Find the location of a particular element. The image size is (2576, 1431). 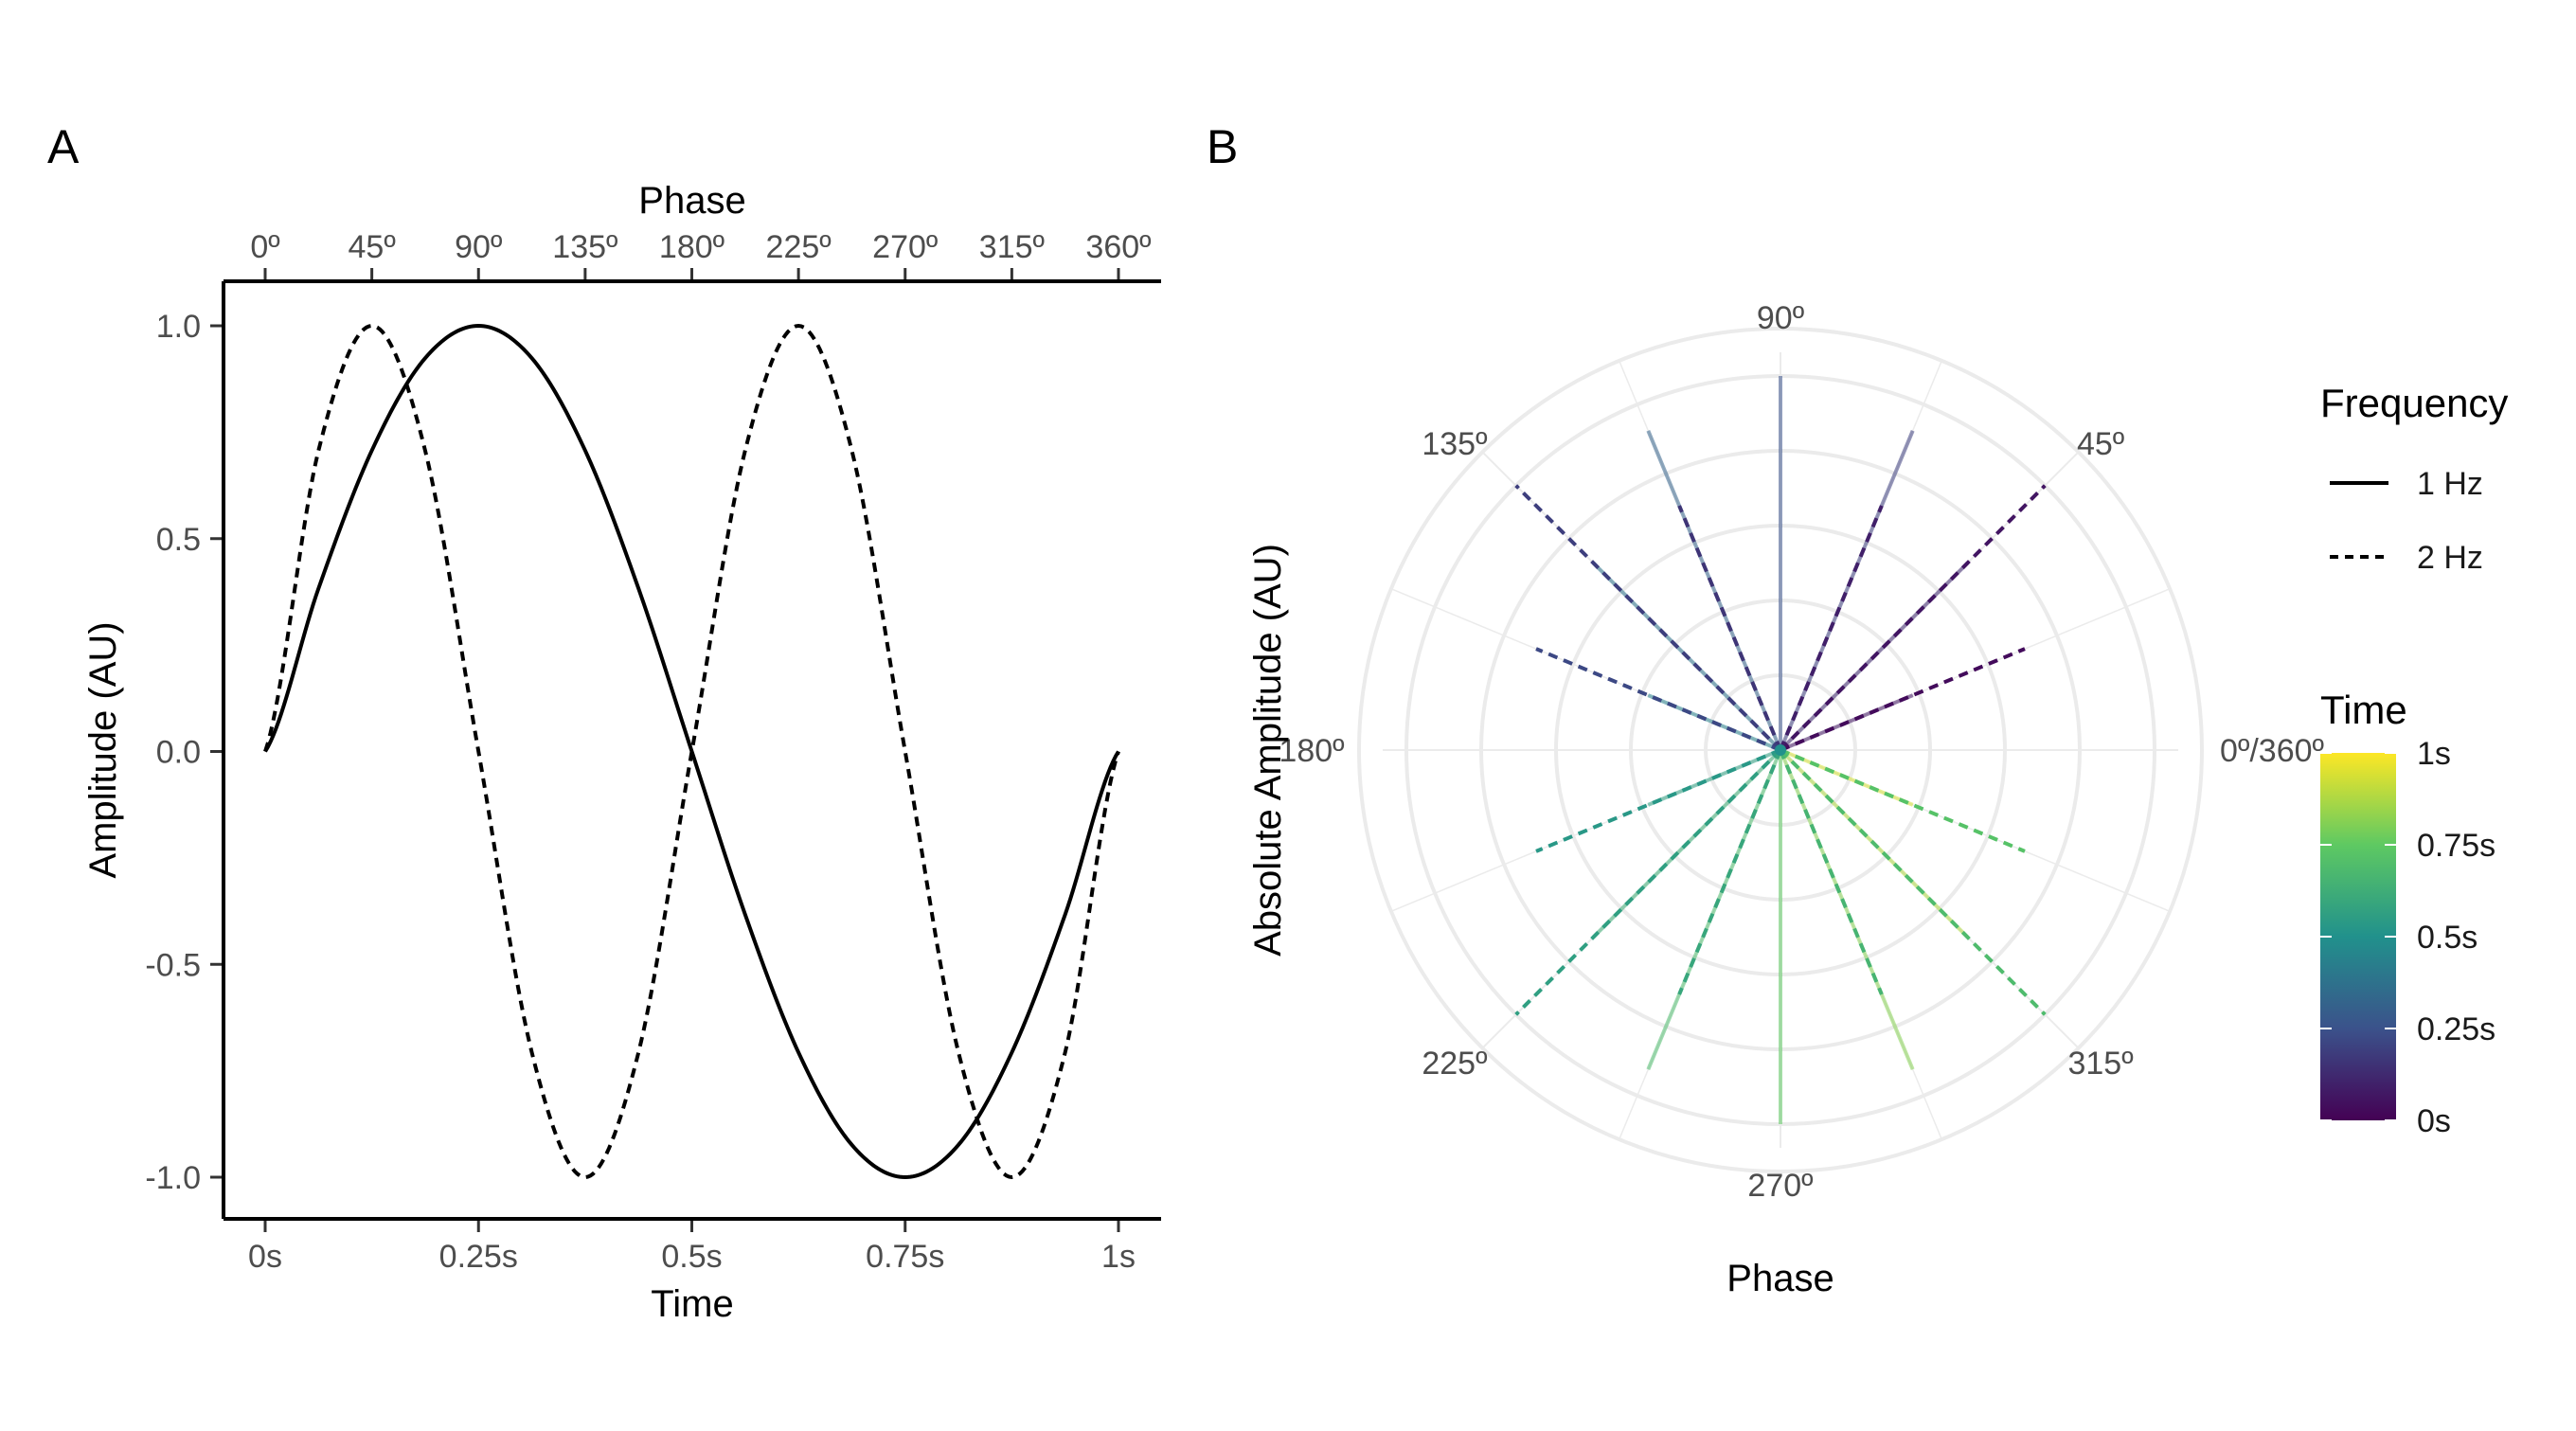

polar-angle-label: 315º is located at coordinates (2100, 1064).